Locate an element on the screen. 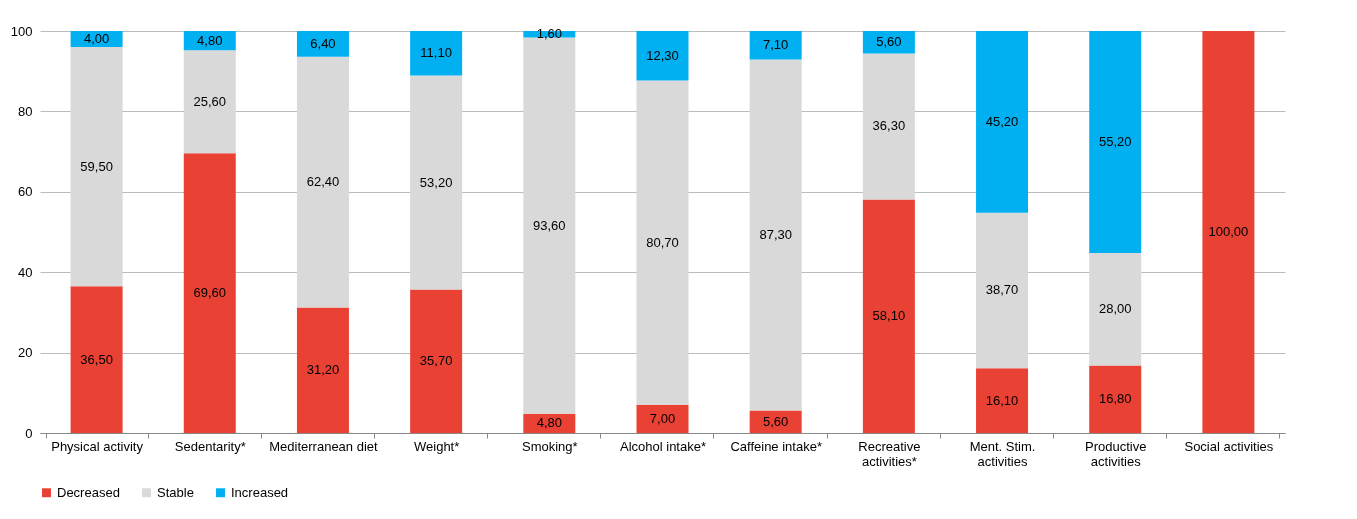  data-label: 6,40 is located at coordinates (323, 43).